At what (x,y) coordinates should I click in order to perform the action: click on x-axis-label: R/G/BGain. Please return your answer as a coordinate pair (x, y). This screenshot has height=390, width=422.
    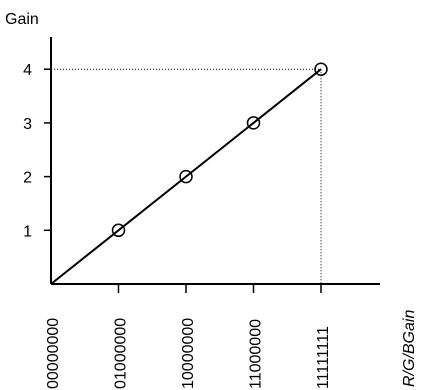
    Looking at the image, I should click on (409, 348).